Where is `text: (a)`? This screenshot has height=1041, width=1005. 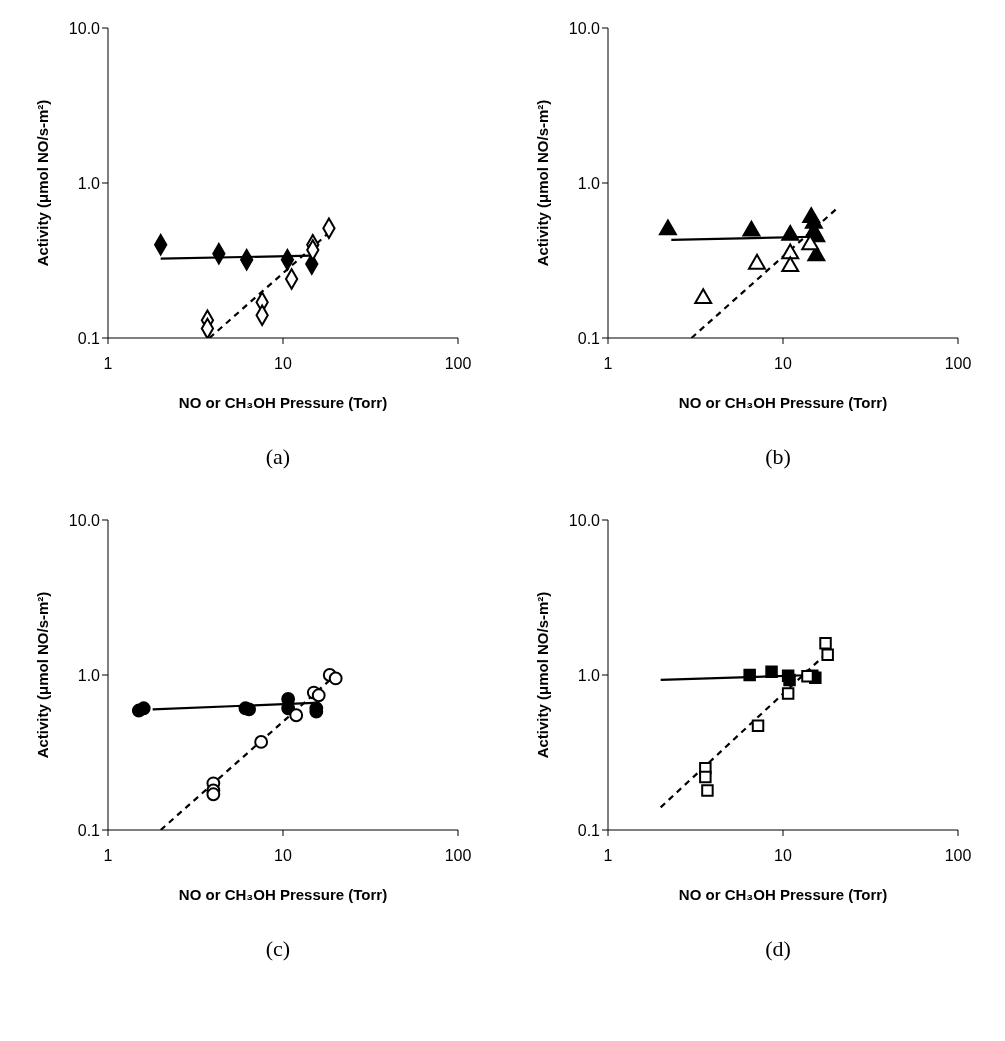 text: (a) is located at coordinates (278, 457).